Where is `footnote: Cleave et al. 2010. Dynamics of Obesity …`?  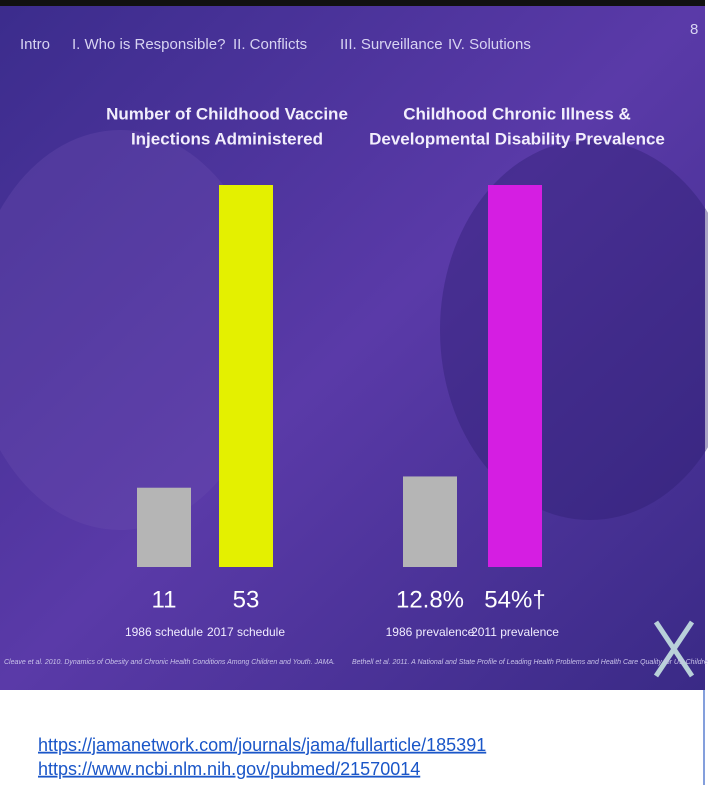 footnote: Cleave et al. 2010. Dynamics of Obesity … is located at coordinates (169, 662).